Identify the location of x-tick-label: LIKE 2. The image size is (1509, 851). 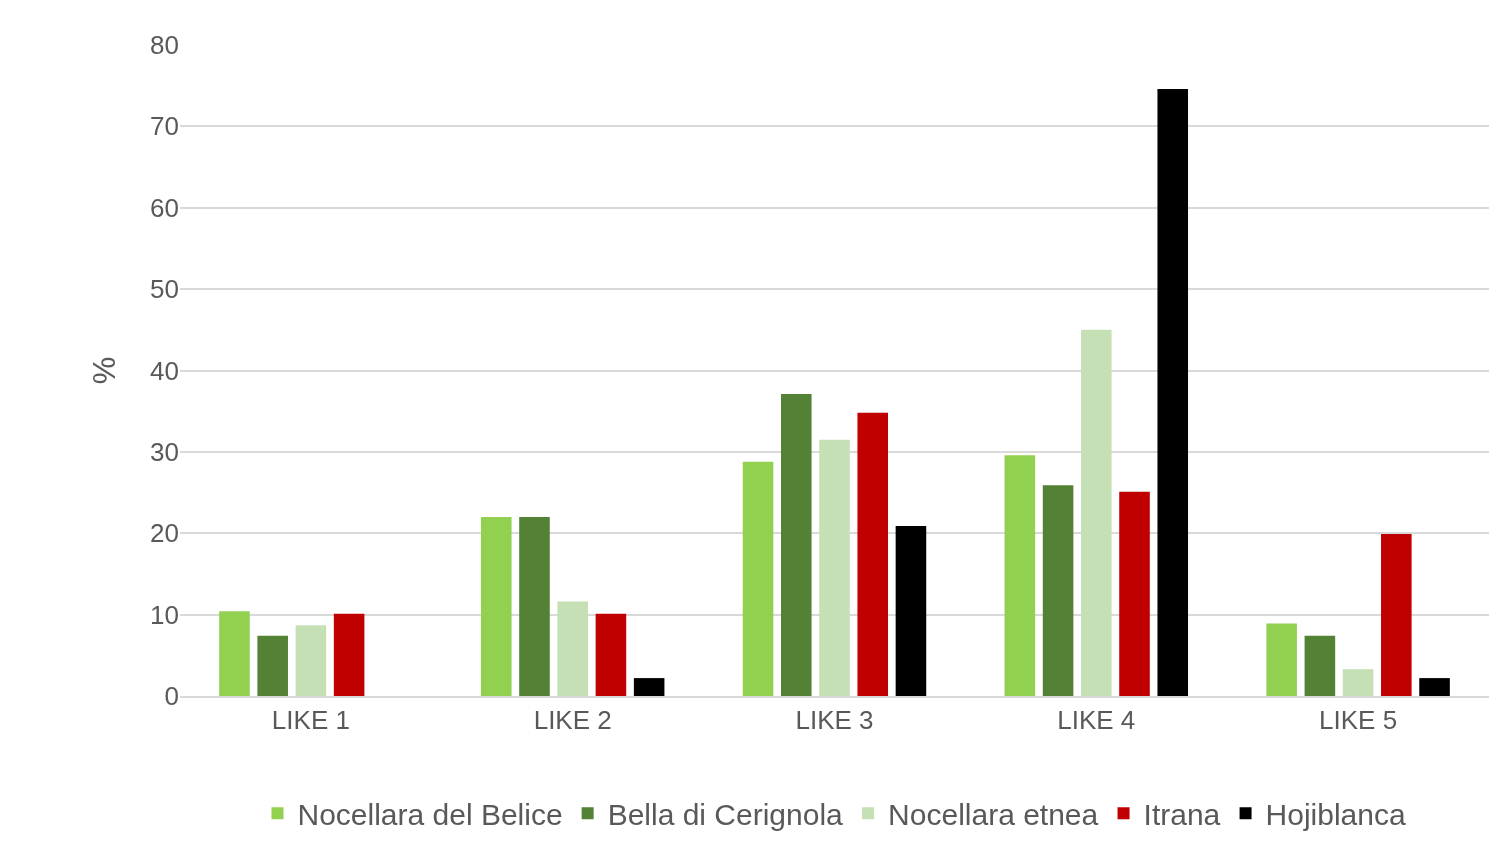
(572, 720).